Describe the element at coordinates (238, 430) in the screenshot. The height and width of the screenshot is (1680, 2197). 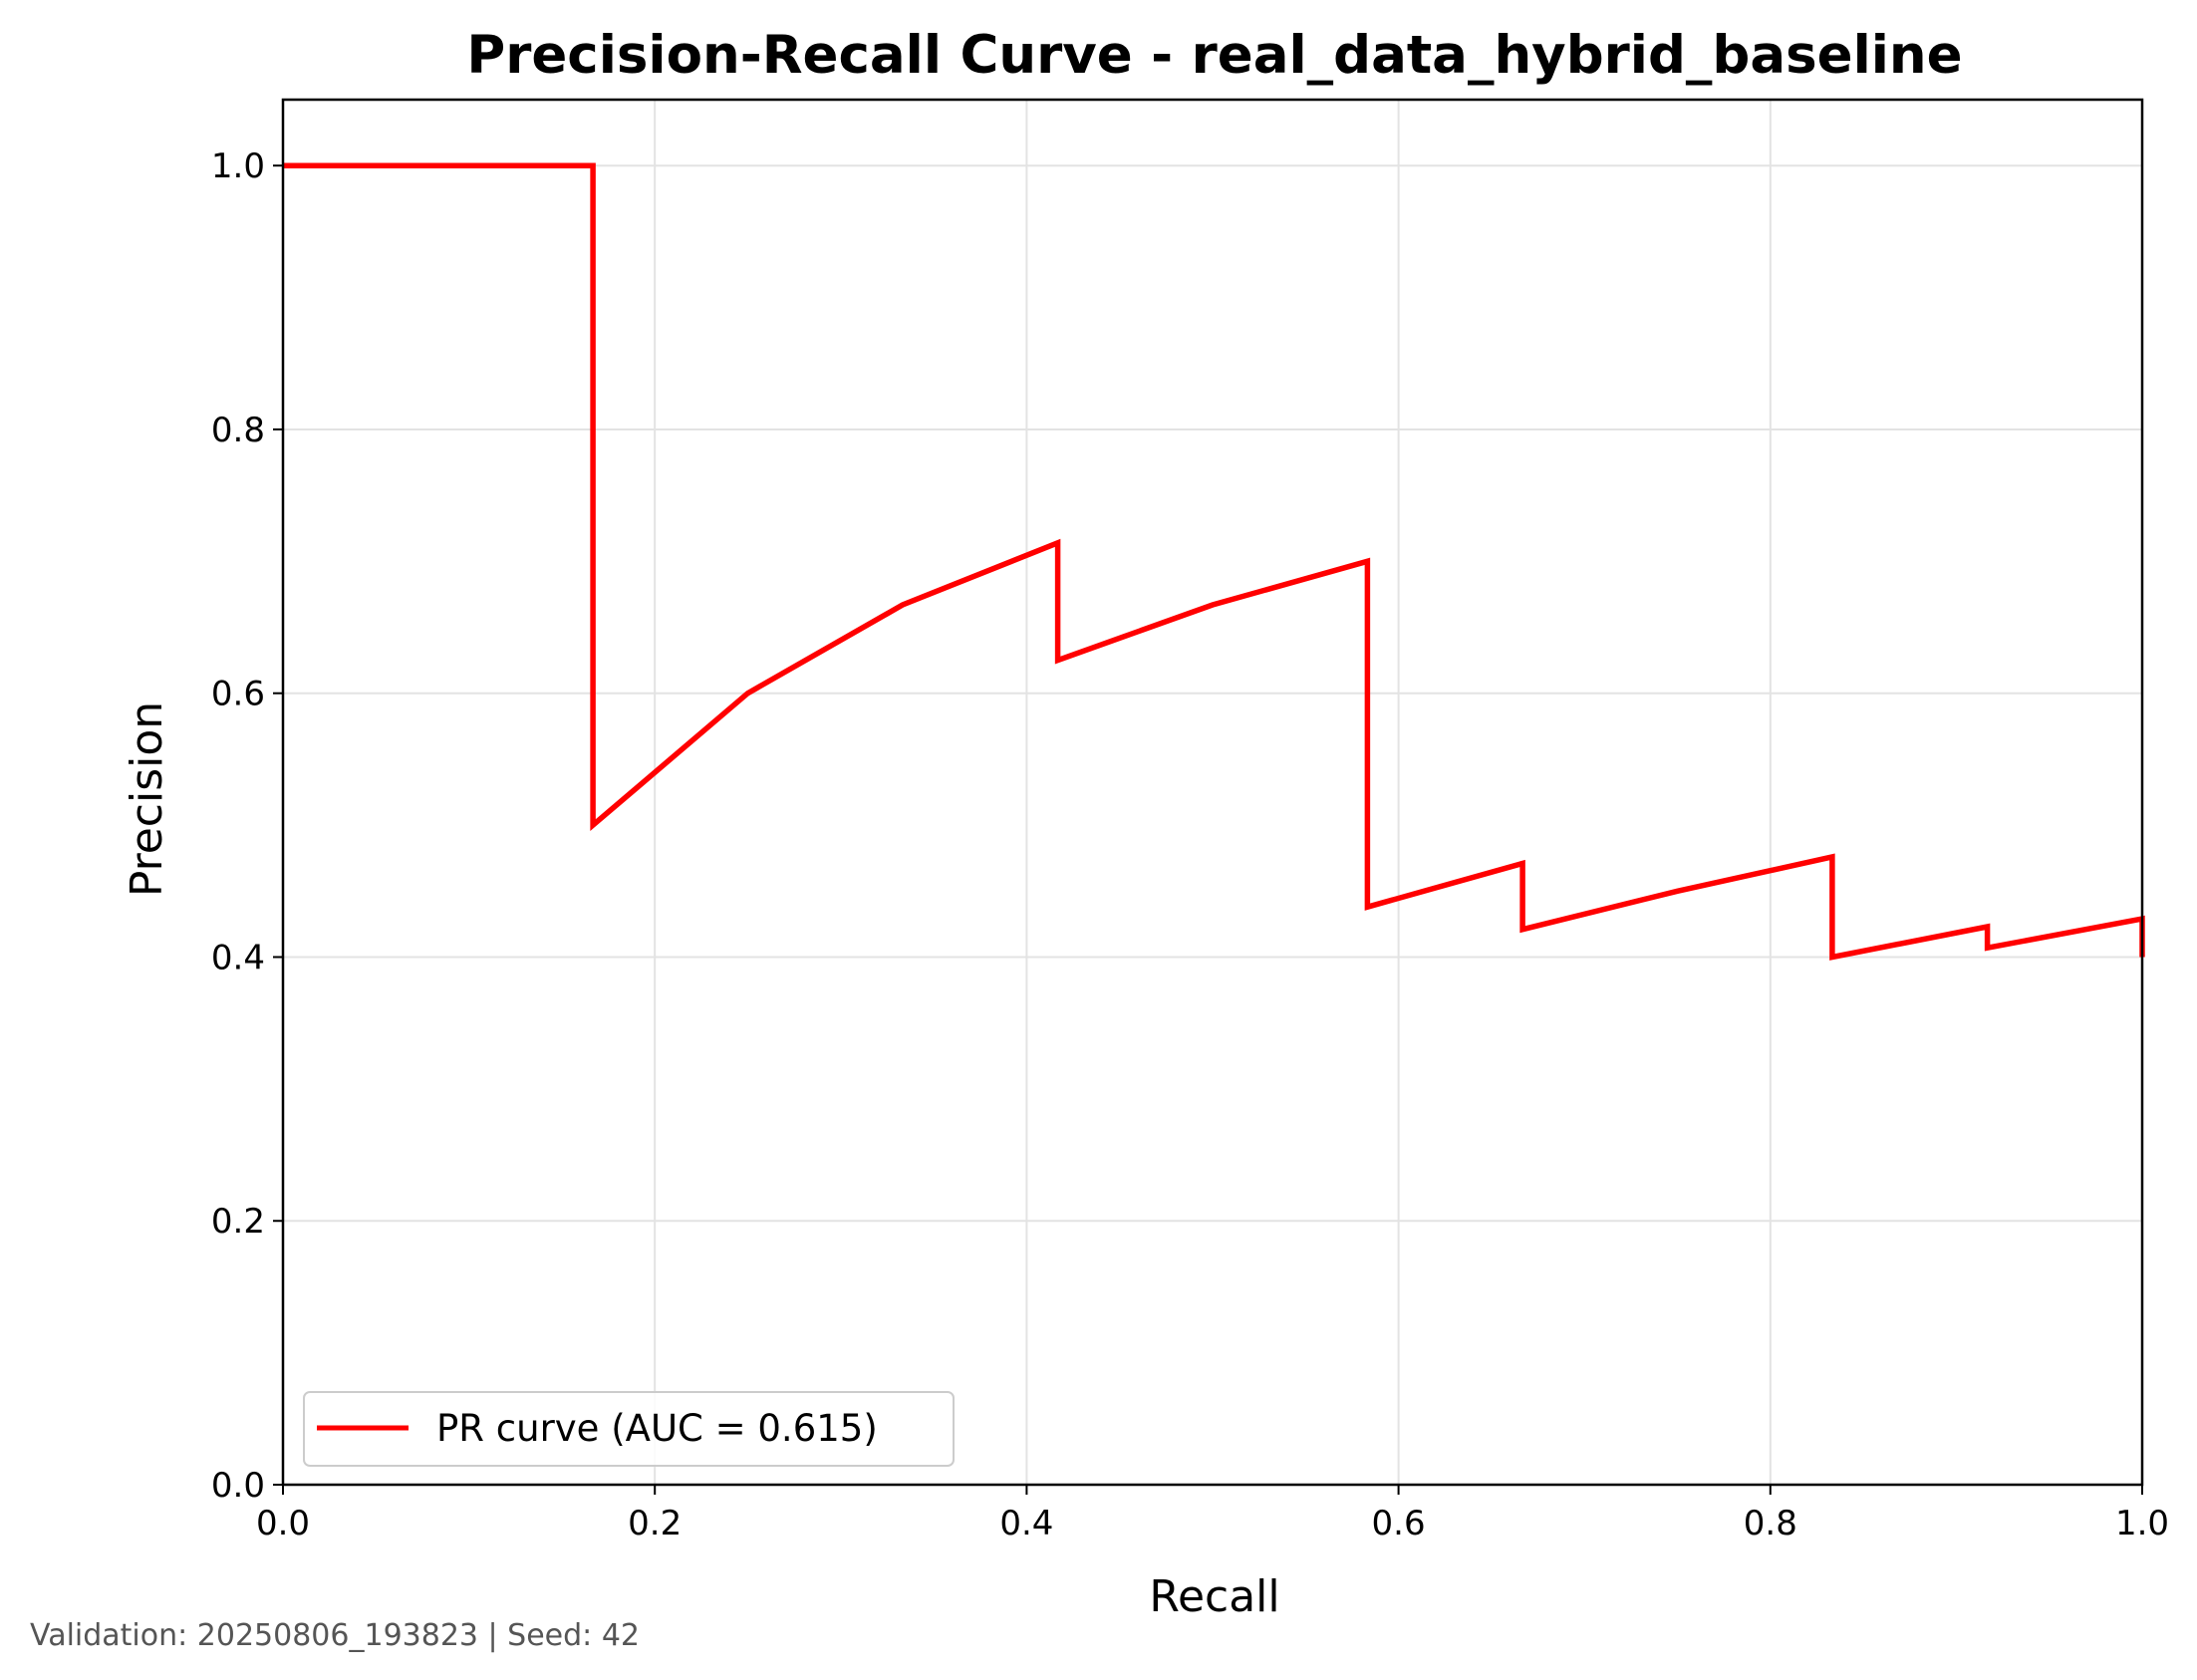
I see `y-tick-label: 0.8` at that location.